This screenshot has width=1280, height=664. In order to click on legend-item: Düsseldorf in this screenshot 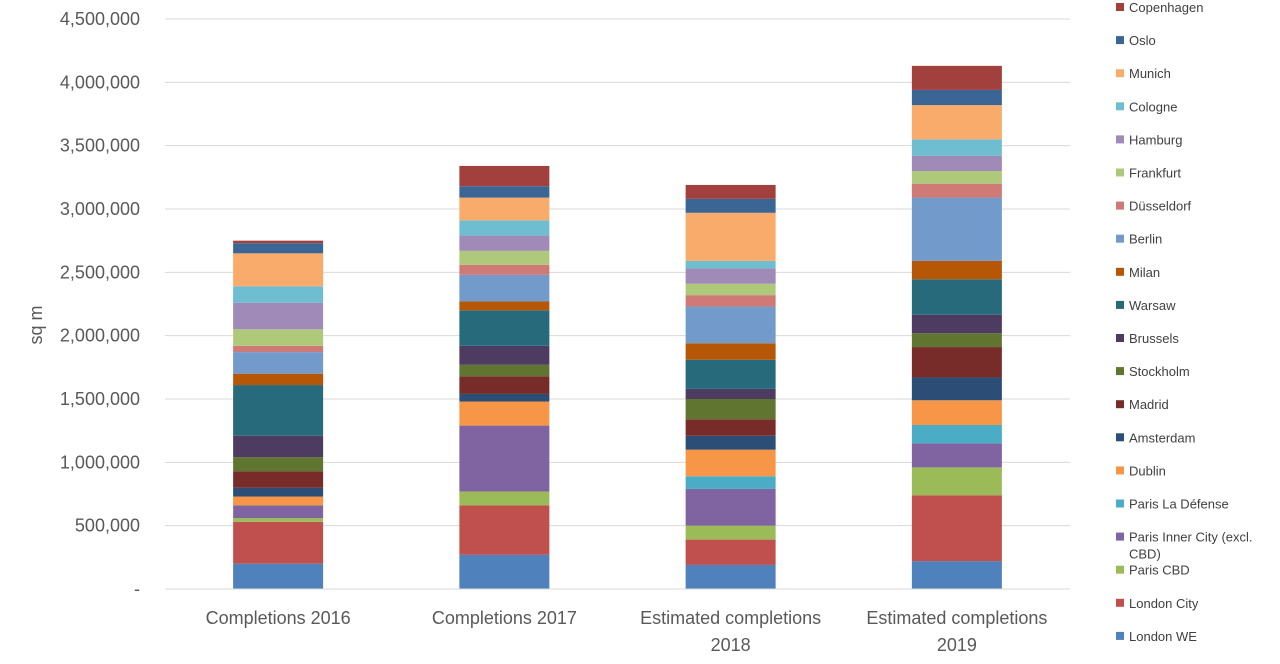, I will do `click(1154, 206)`.